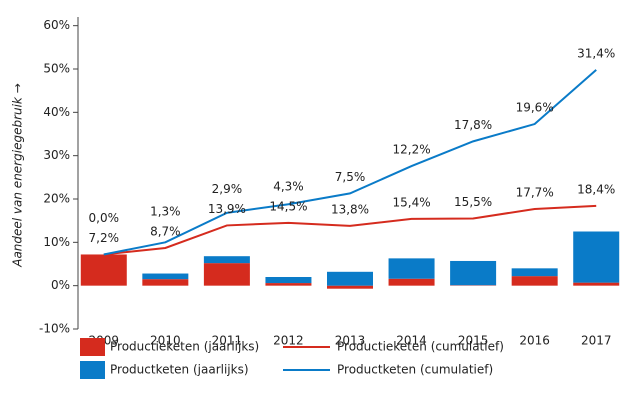 This screenshot has height=405, width=637. I want to click on data-label: 7,5%, so click(350, 177).